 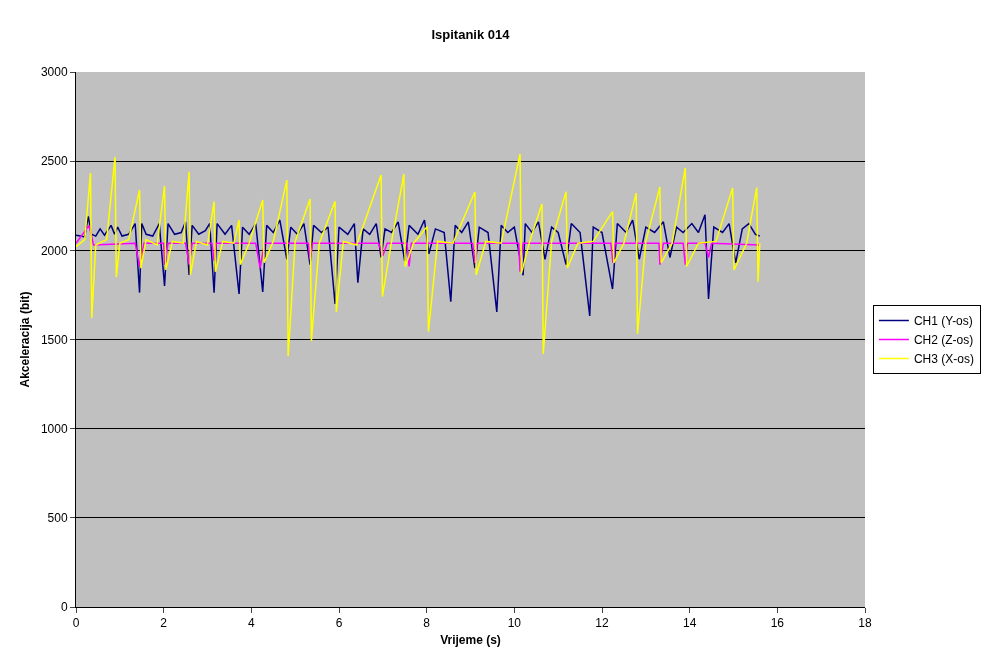 What do you see at coordinates (54, 72) in the screenshot?
I see `y-tick-label: 3000` at bounding box center [54, 72].